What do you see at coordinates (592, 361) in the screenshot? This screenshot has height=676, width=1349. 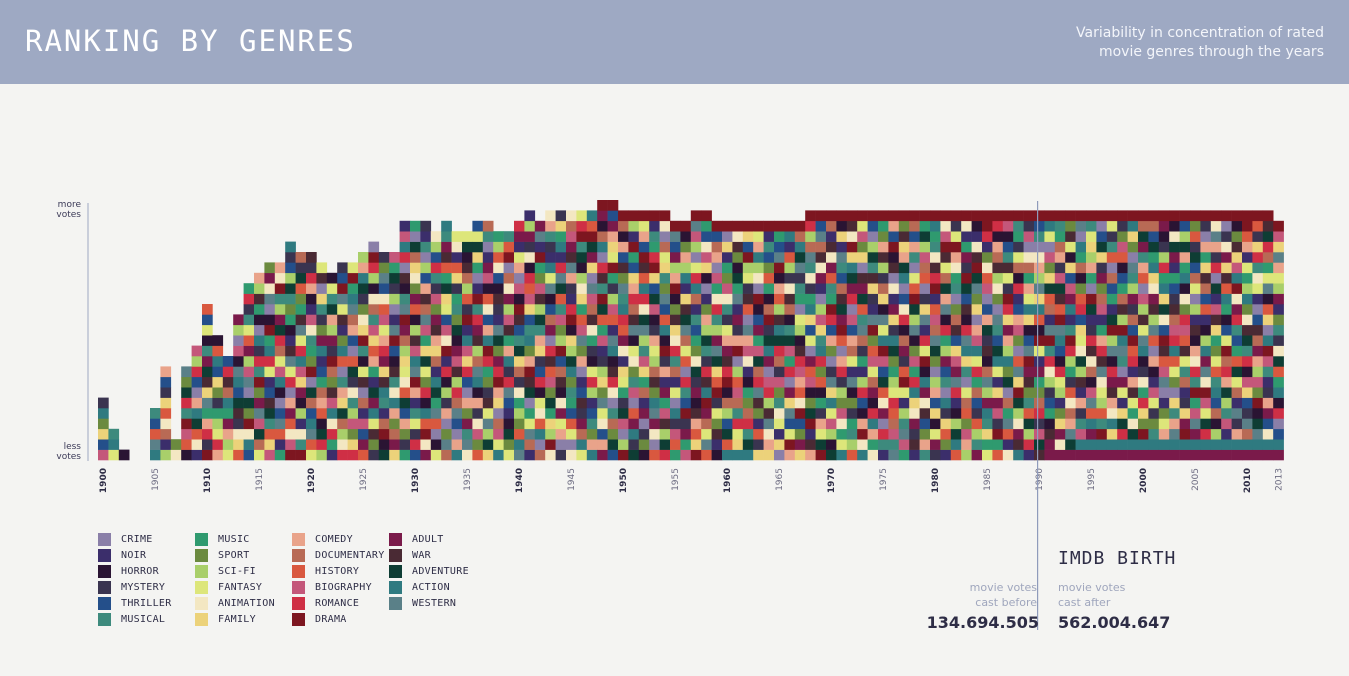 I see `heatmap-cell-1947-horror` at bounding box center [592, 361].